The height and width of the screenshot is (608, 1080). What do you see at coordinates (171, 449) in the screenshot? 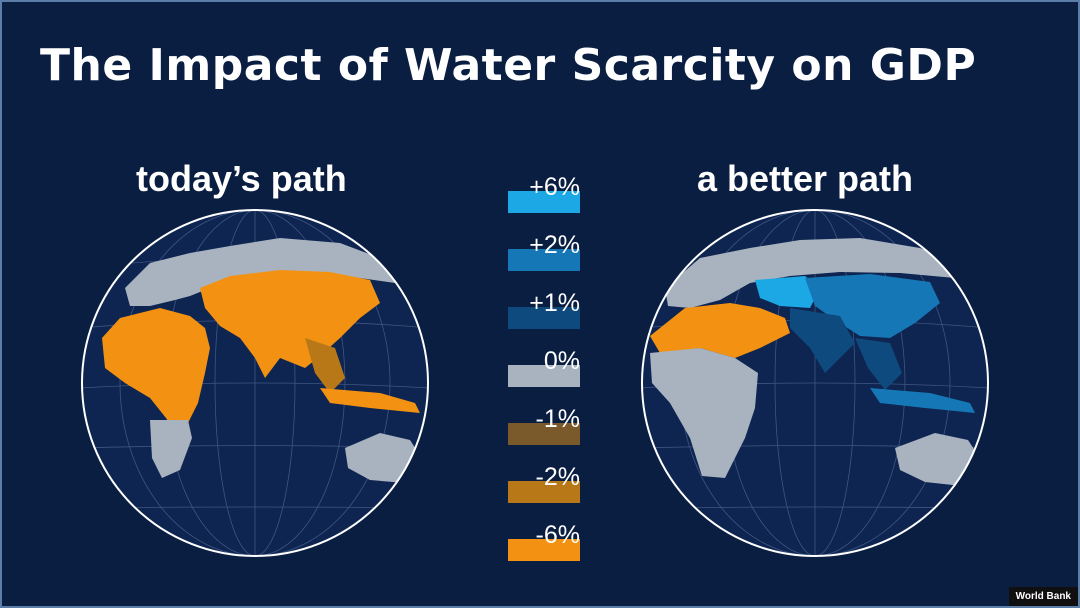
I see `region-southern-africa` at bounding box center [171, 449].